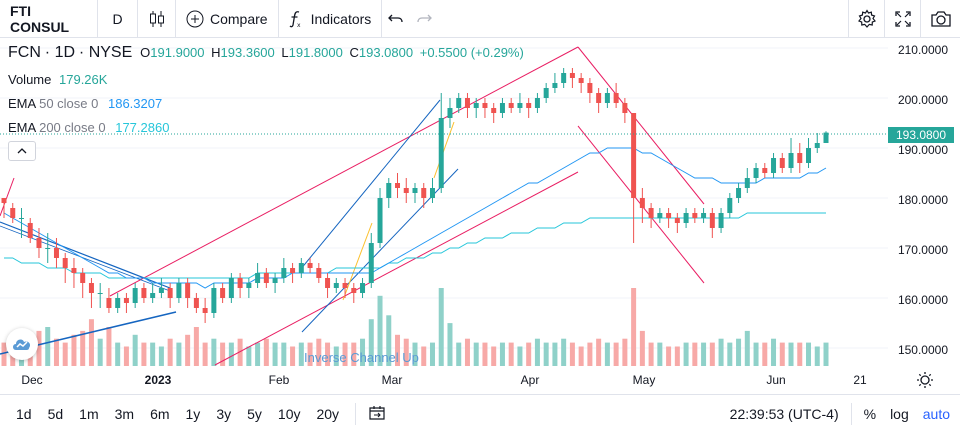  I want to click on legend-open: 191.9000, so click(177, 52).